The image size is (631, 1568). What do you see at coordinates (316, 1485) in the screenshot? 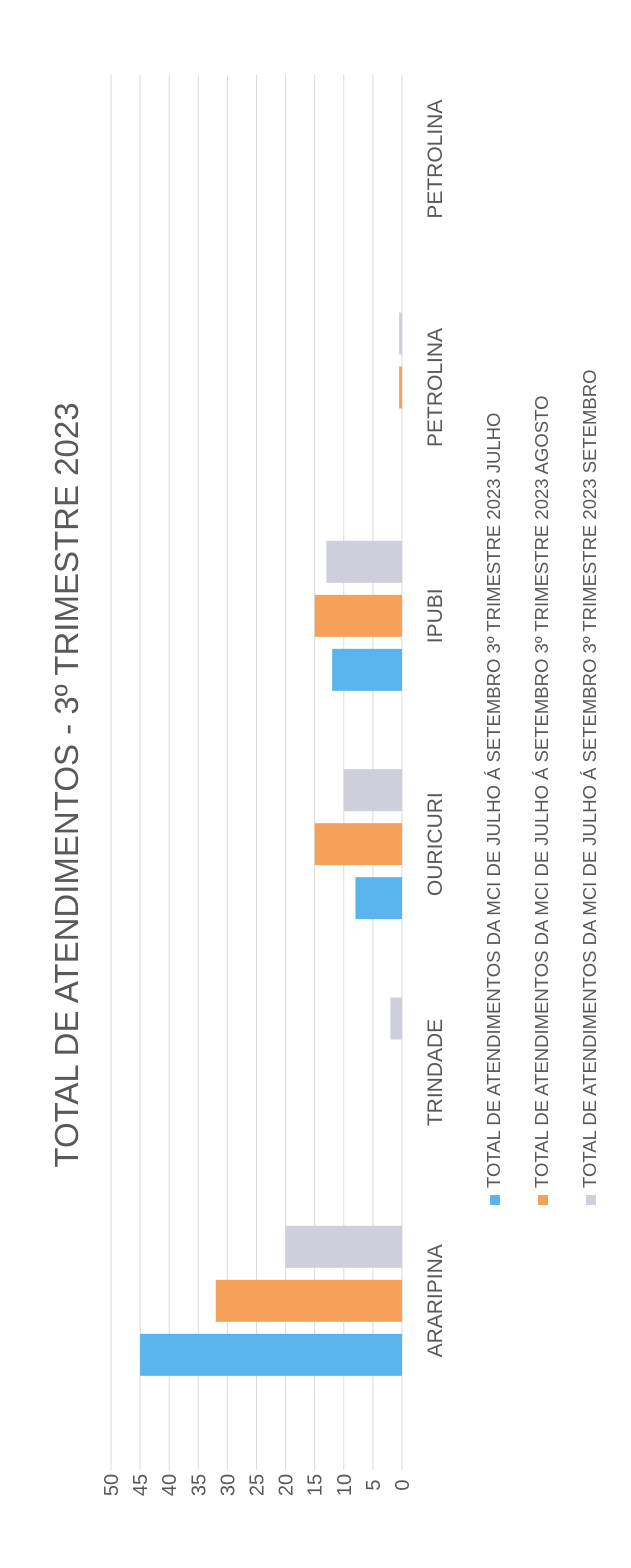
I see `tick-label: 15` at bounding box center [316, 1485].